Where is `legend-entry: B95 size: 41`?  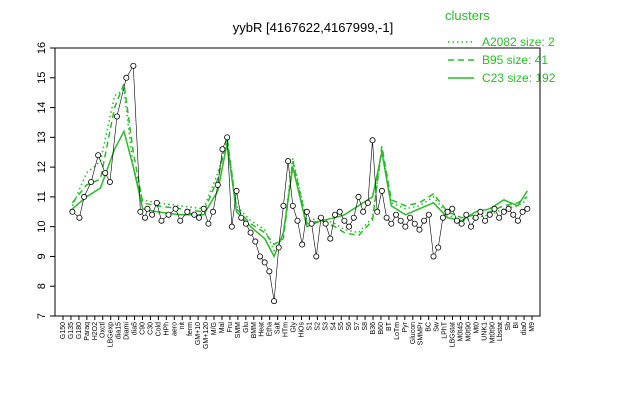 legend-entry: B95 size: 41 is located at coordinates (515, 60).